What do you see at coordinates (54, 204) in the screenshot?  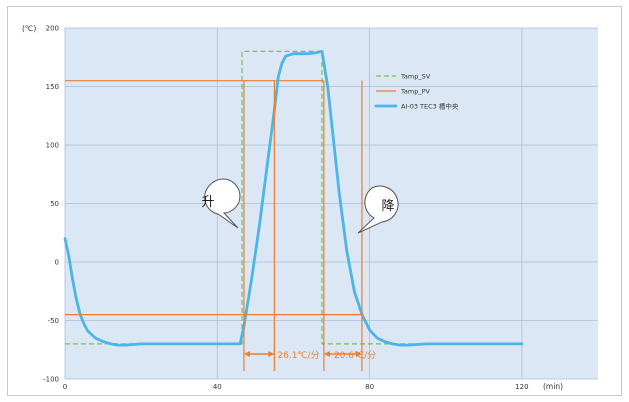 I see `y-tick-label: 50` at bounding box center [54, 204].